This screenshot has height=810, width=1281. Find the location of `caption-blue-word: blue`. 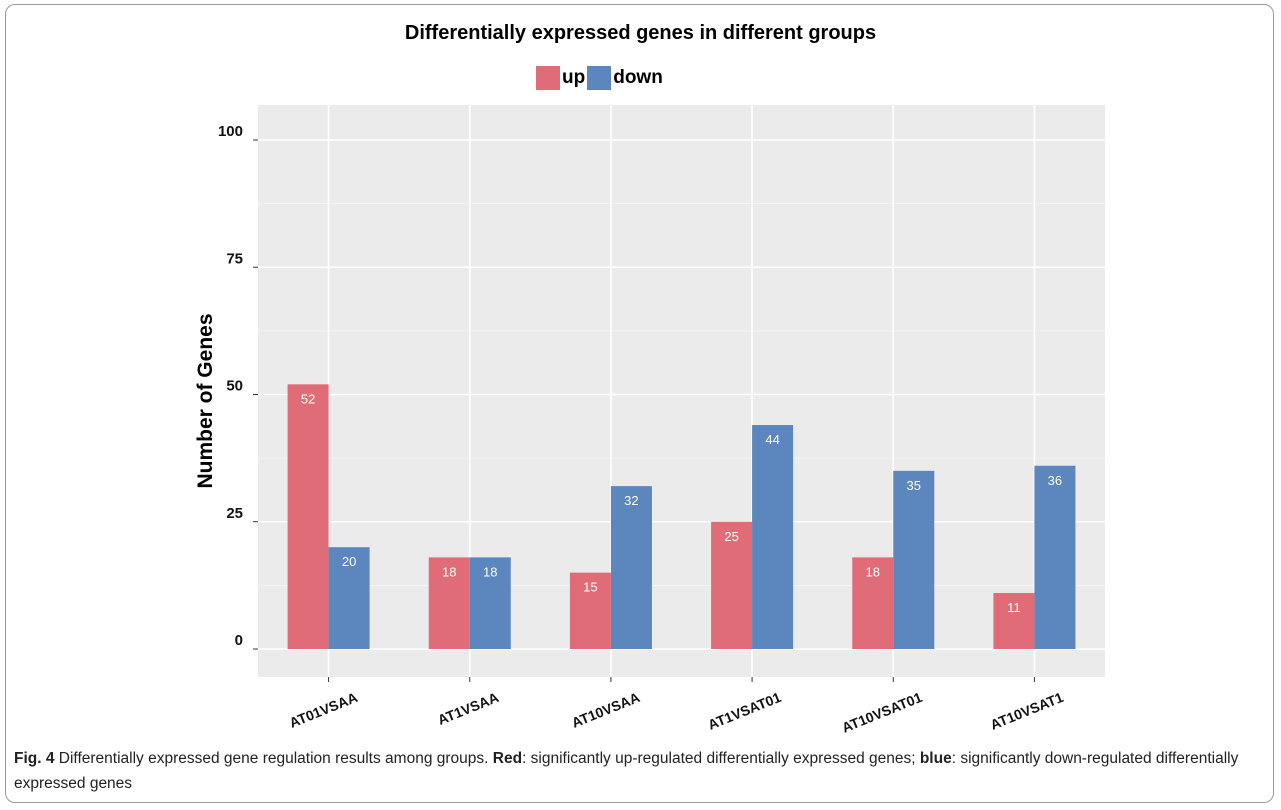

caption-blue-word: blue is located at coordinates (935, 758).